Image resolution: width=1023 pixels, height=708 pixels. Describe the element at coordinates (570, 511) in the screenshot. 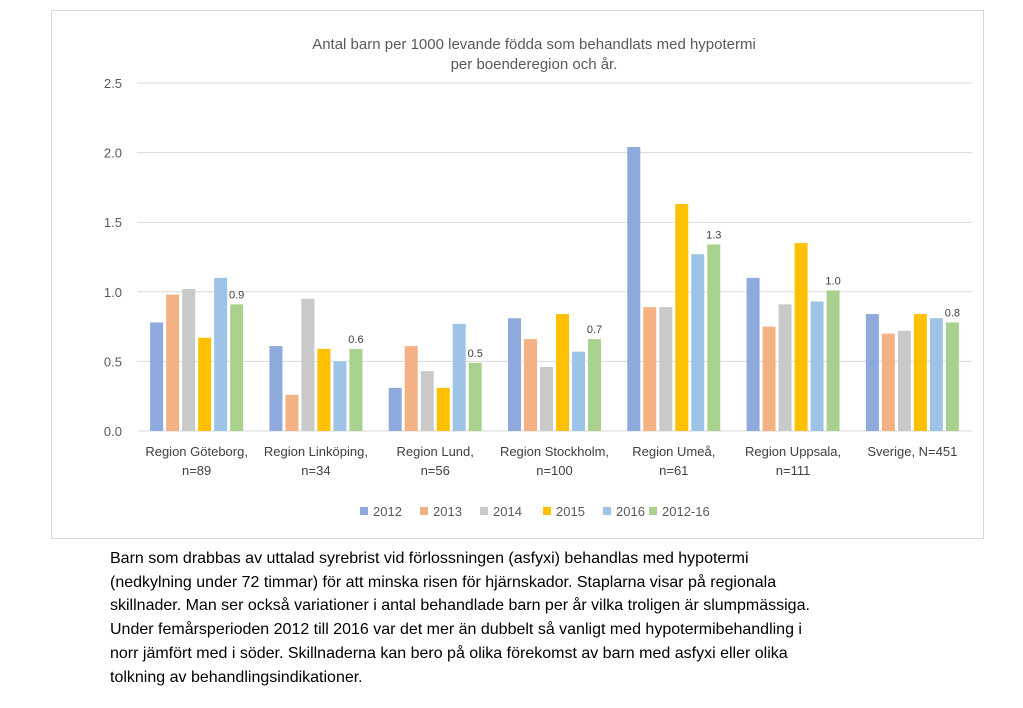

I see `legend-label: 2015` at that location.